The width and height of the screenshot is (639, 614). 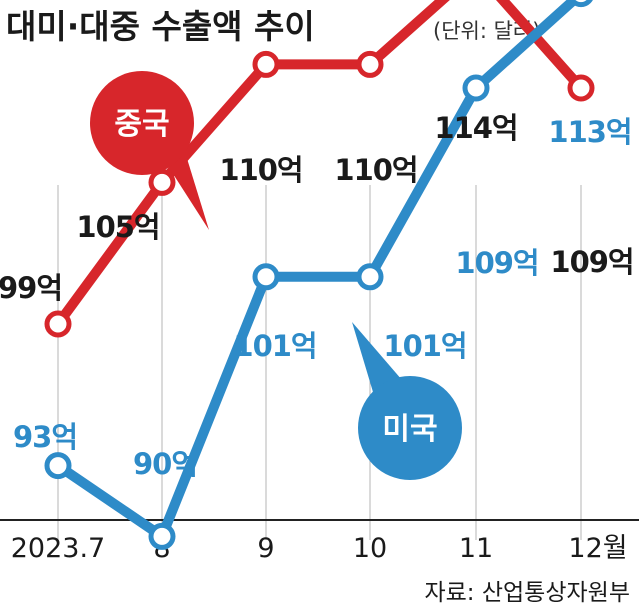 I want to click on data-label-china: 109억, so click(x=591, y=262).